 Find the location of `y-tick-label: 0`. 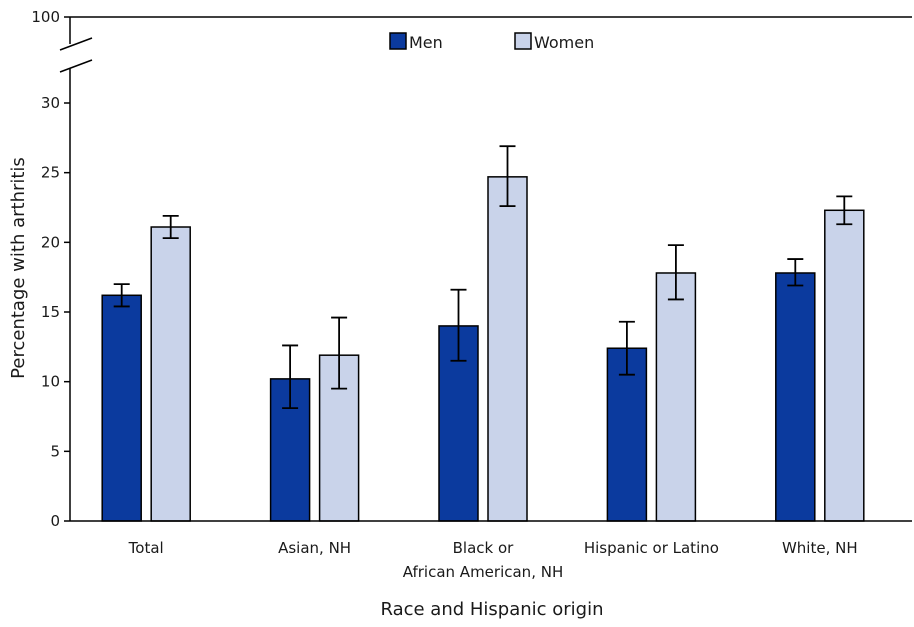

y-tick-label: 0 is located at coordinates (55, 521).